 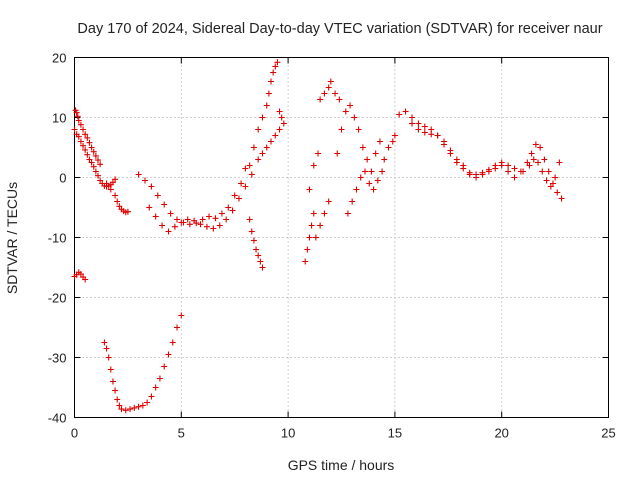 What do you see at coordinates (330, 90) in the screenshot?
I see `series-high-peak` at bounding box center [330, 90].